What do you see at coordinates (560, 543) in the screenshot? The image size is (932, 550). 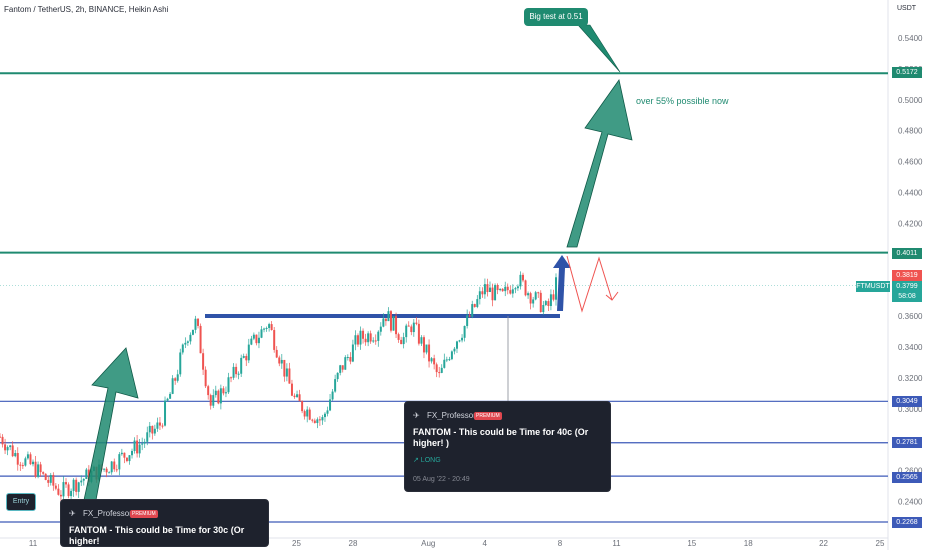 I see `x-tick-label: 8` at bounding box center [560, 543].